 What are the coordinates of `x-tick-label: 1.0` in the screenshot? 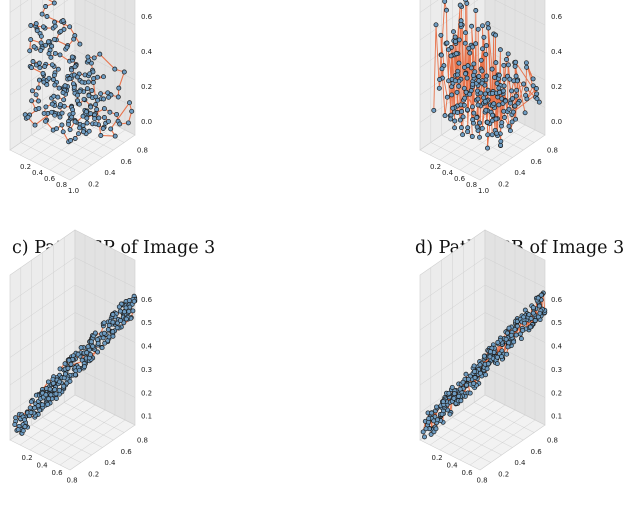 It's located at (73, 191).